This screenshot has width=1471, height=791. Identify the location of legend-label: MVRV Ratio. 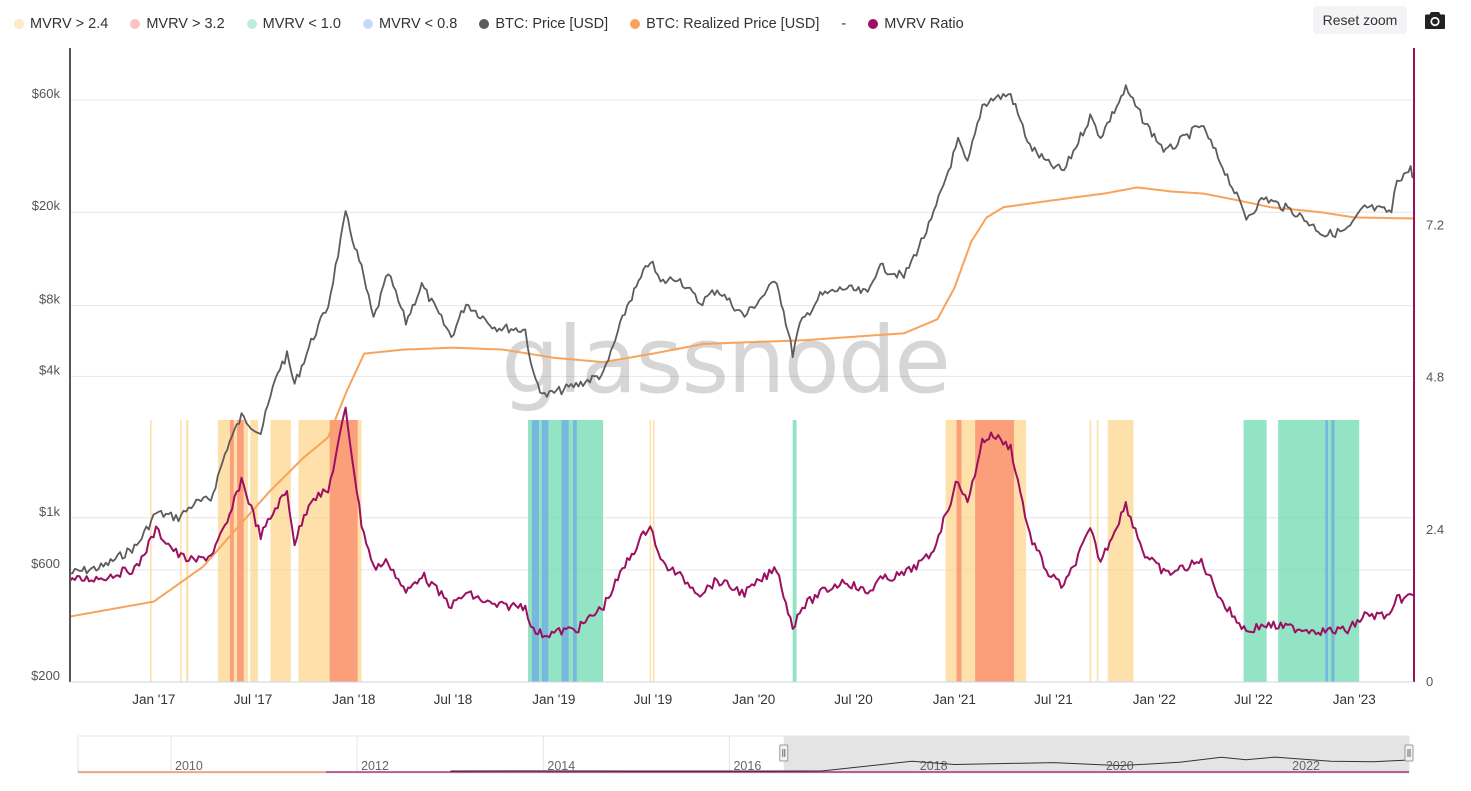
(924, 24).